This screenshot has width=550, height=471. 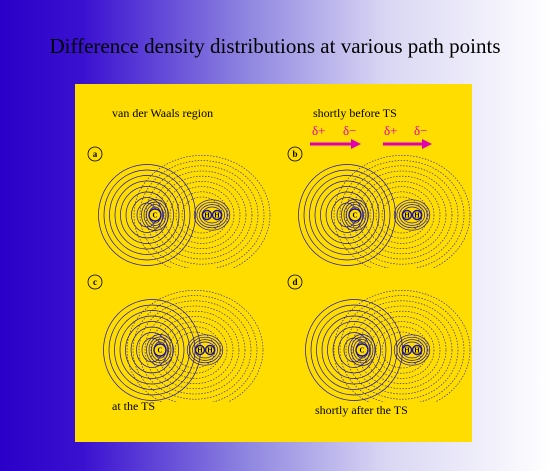 I want to click on panel-letter-d: d, so click(x=294, y=282).